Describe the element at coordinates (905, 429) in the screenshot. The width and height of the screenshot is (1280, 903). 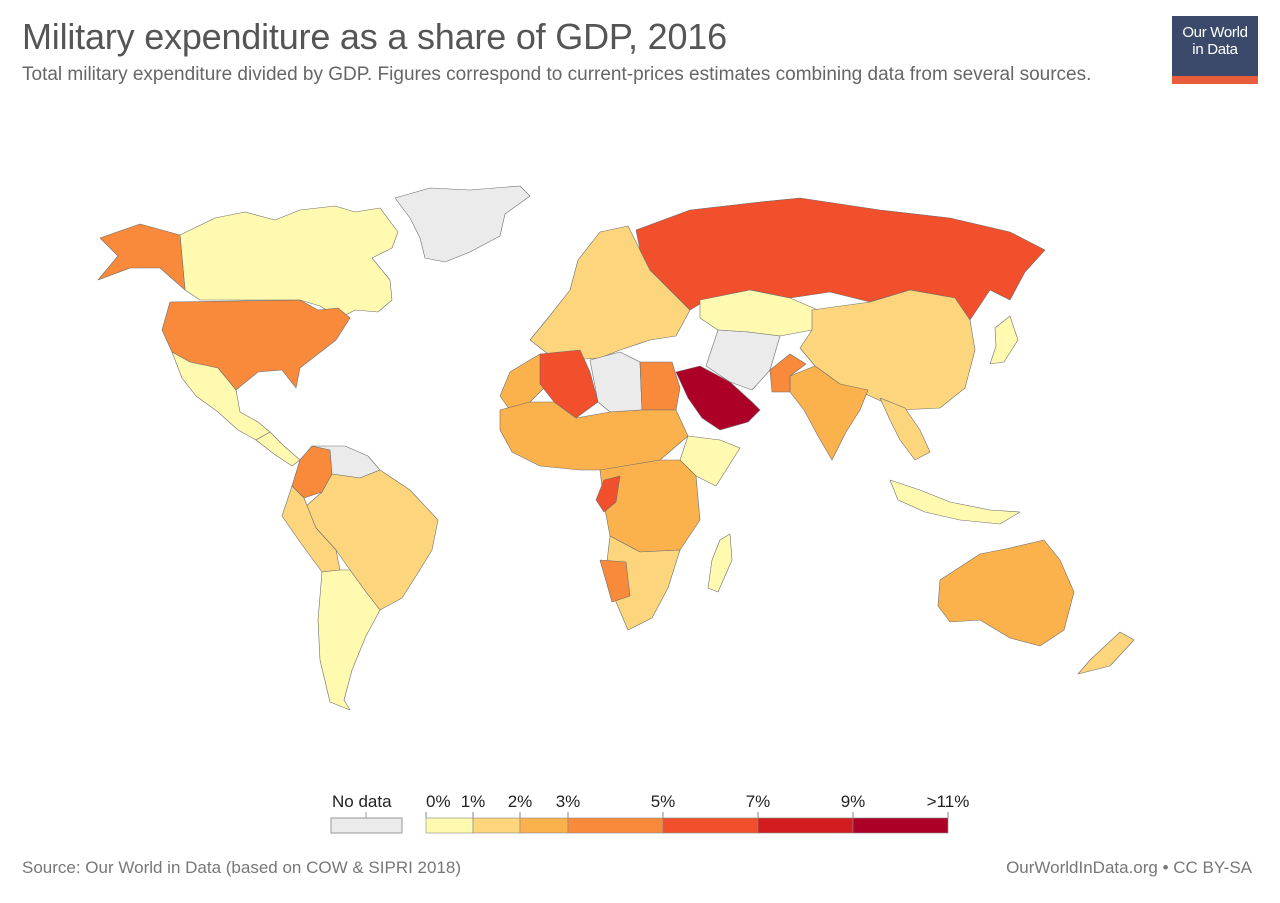
I see `country-southeast-asia` at that location.